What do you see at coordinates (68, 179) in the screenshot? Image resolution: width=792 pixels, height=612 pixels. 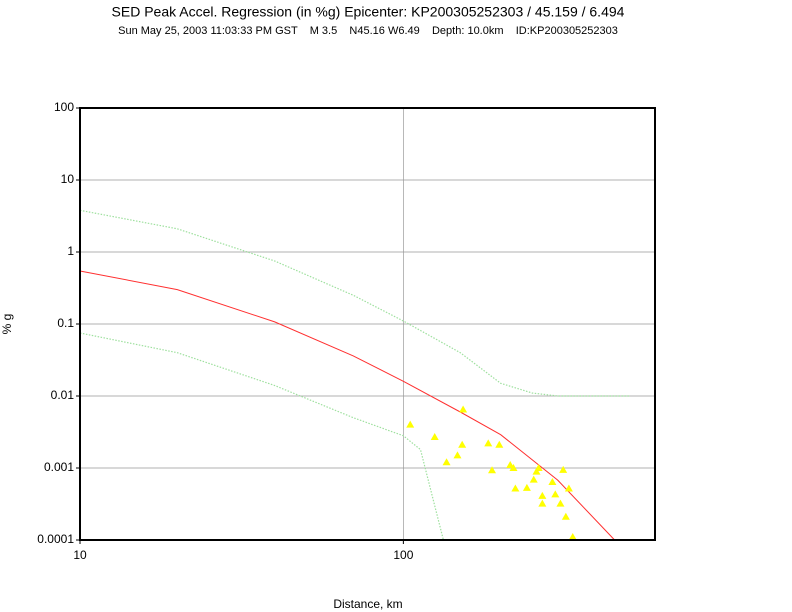 I see `y-tick-label: 10` at bounding box center [68, 179].